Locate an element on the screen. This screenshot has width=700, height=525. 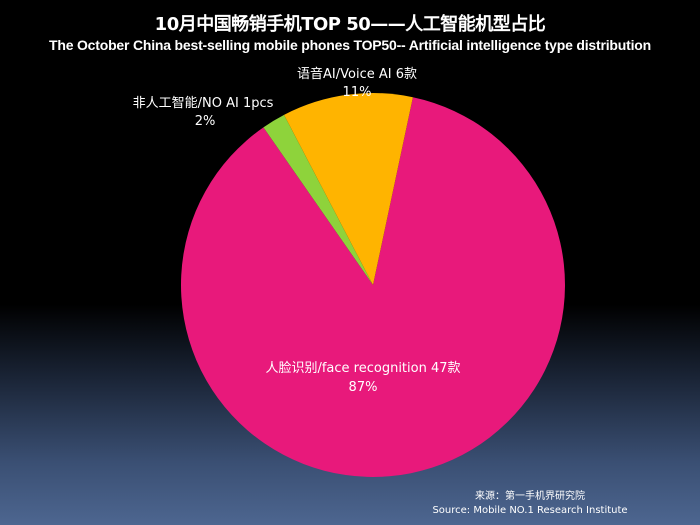
source-line-en: Source: Mobile NO.1 Research Institute is located at coordinates (530, 510).